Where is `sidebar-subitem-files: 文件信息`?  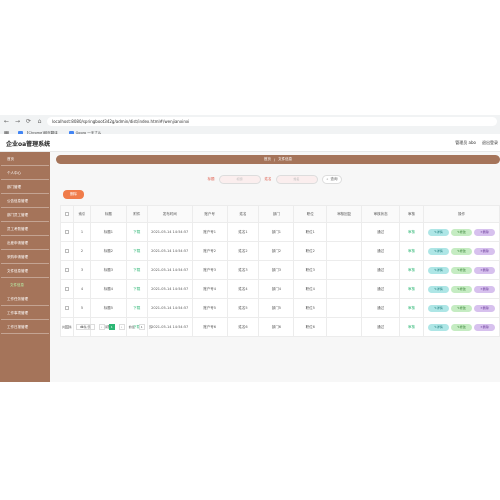
sidebar-subitem-files: 文件信息 is located at coordinates (17, 285).